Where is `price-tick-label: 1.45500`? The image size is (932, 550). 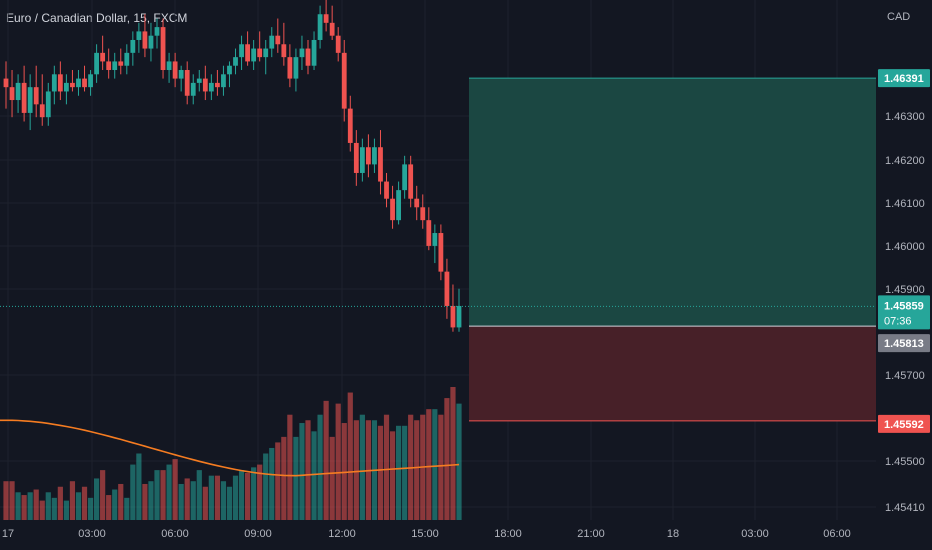
price-tick-label: 1.45500 is located at coordinates (905, 462).